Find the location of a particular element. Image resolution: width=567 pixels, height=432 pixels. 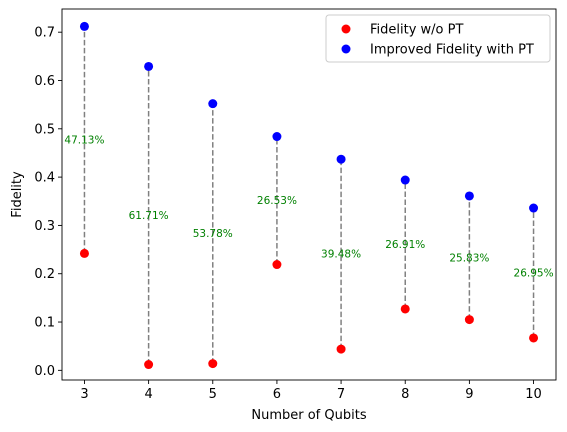

y-tick-label: 0.5 is located at coordinates (44, 129).